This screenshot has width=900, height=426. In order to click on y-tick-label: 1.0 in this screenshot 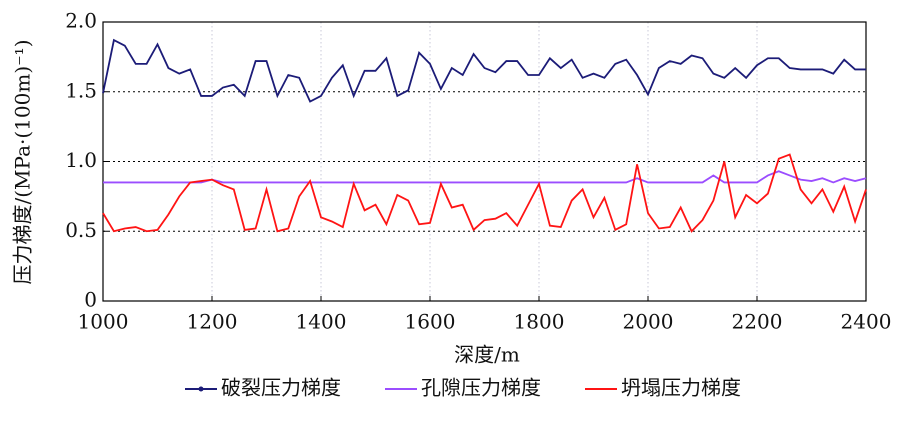, I will do `click(81, 160)`.